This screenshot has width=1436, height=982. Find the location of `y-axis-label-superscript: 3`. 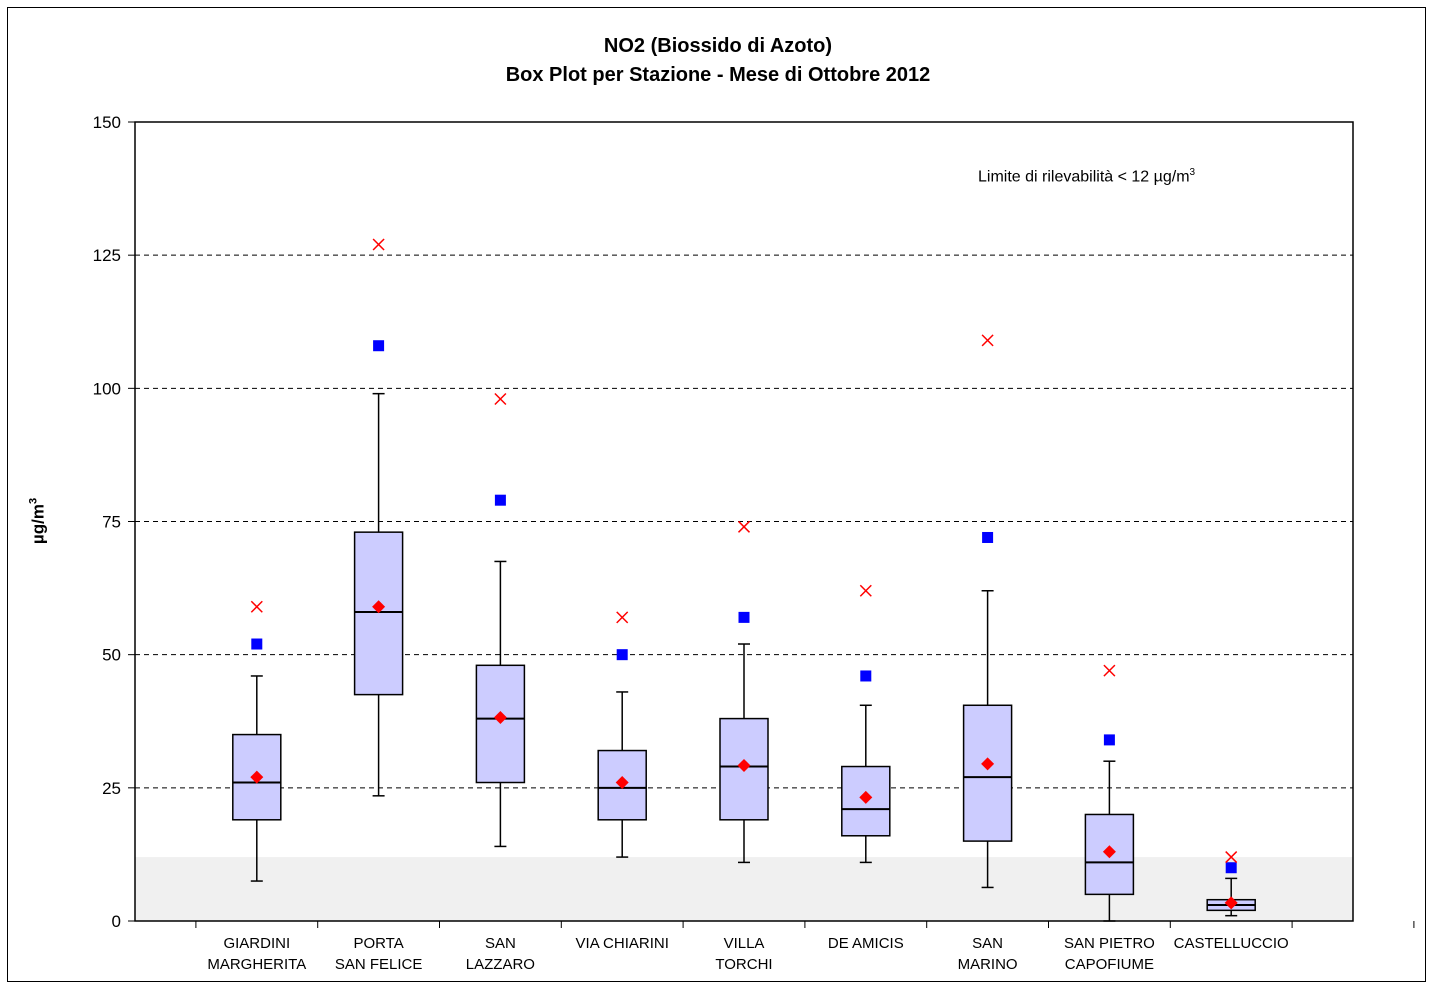

y-axis-label-superscript: 3 is located at coordinates (33, 501).